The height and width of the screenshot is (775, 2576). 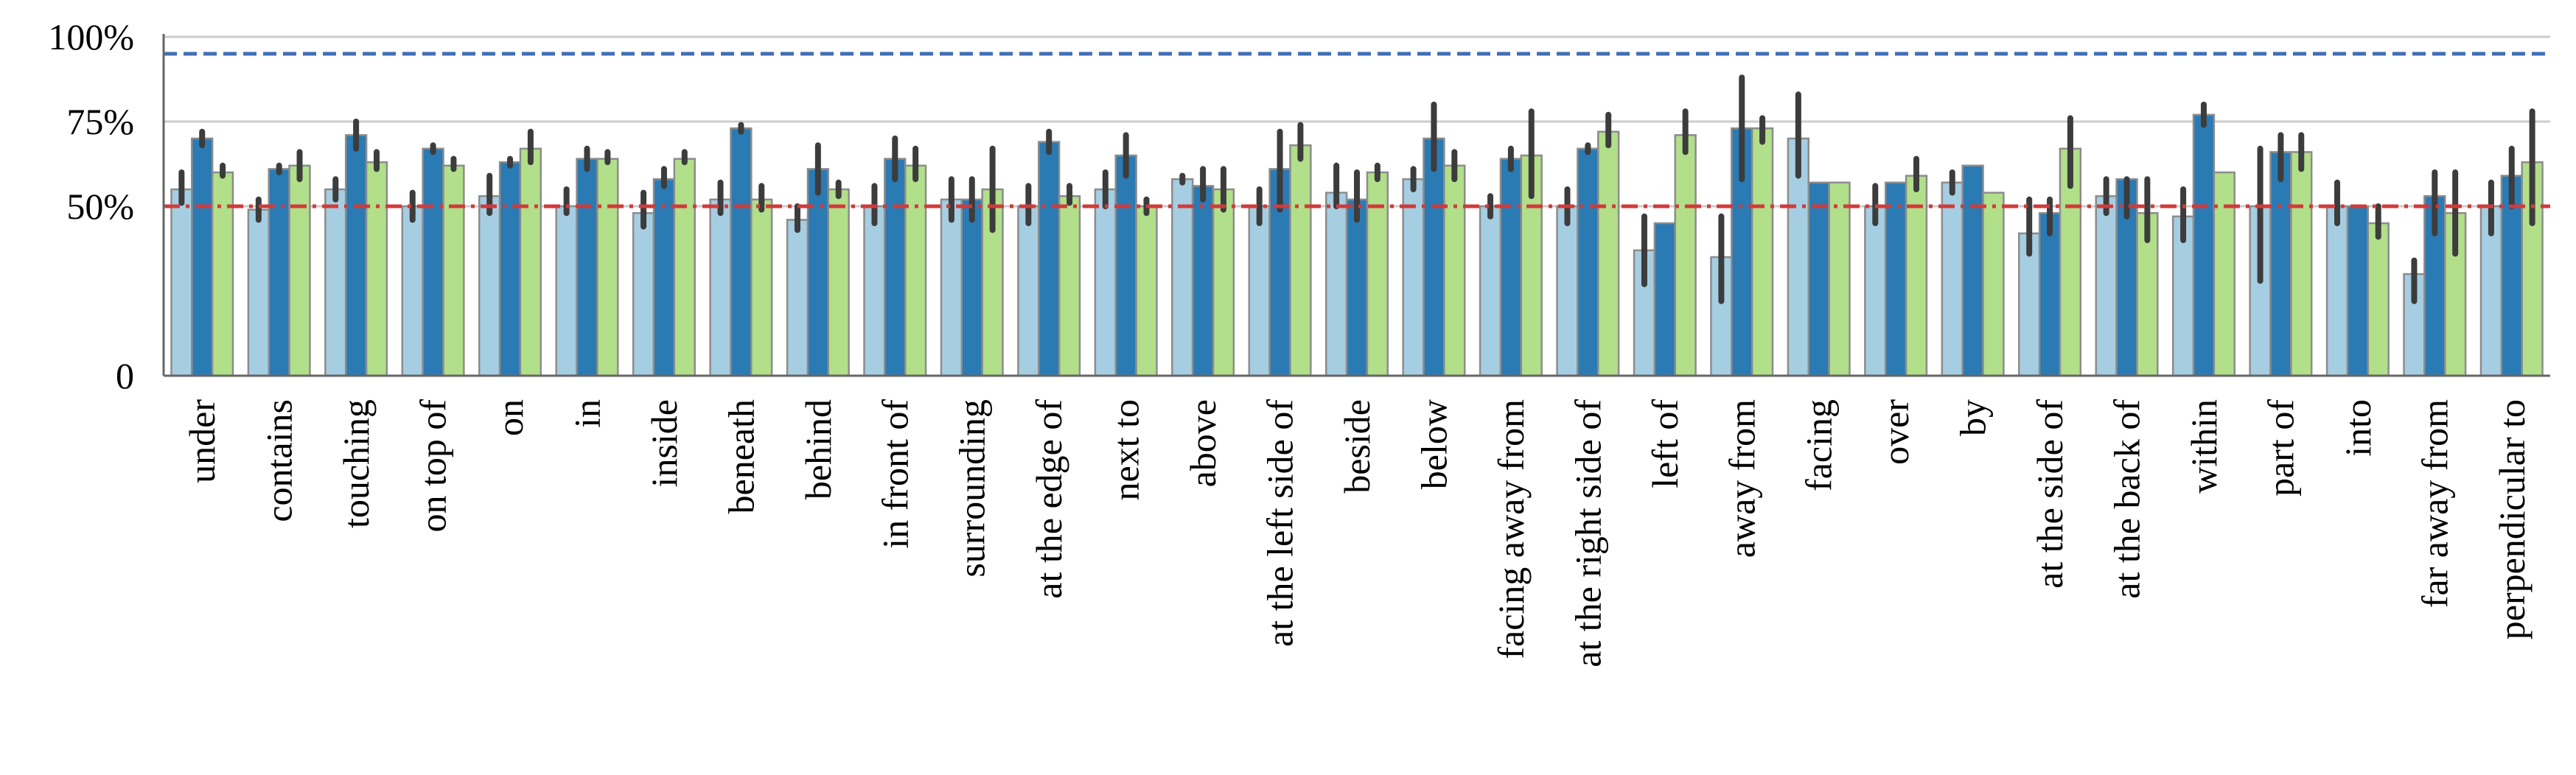 I want to click on y-tick-label-100: 100%, so click(x=91, y=36).